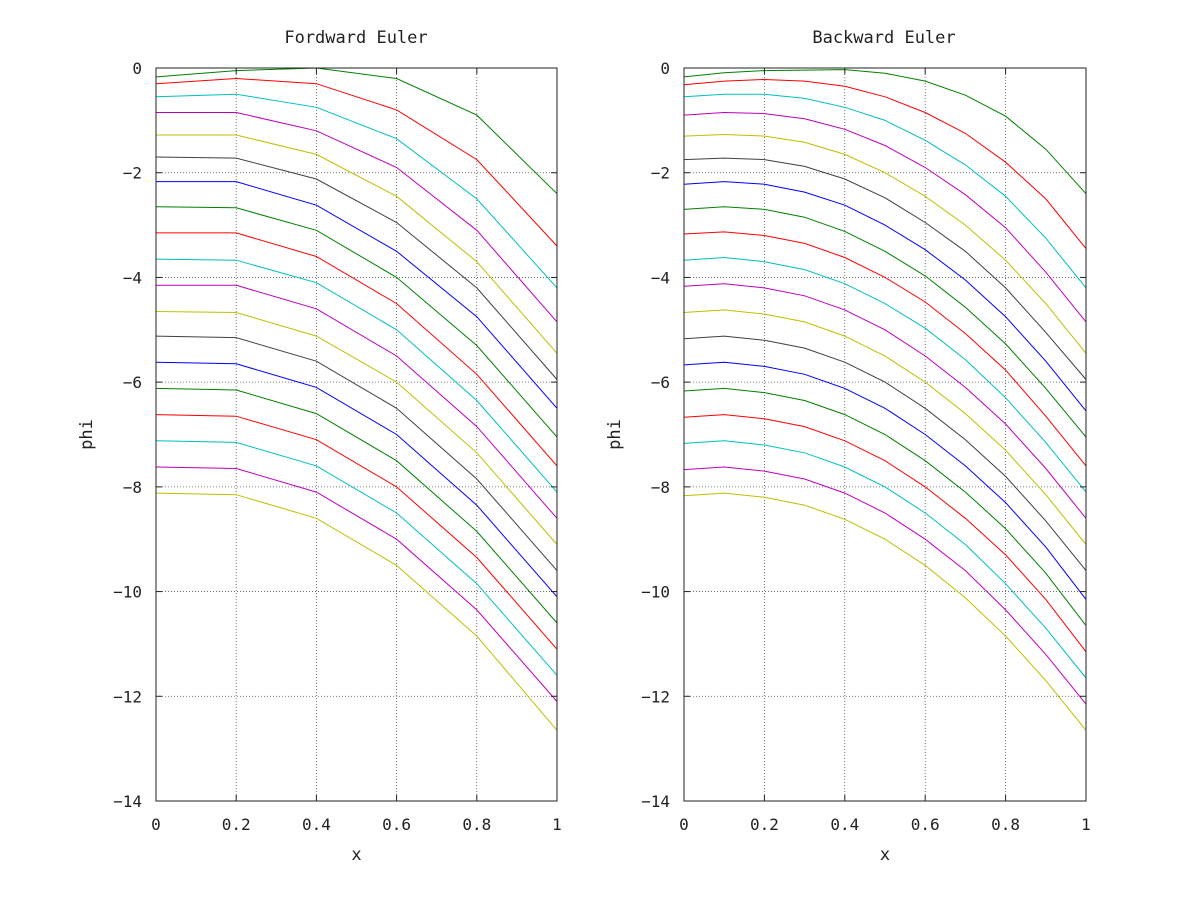 This screenshot has width=1200, height=900. What do you see at coordinates (883, 38) in the screenshot?
I see `chart-title: Backward Euler` at bounding box center [883, 38].